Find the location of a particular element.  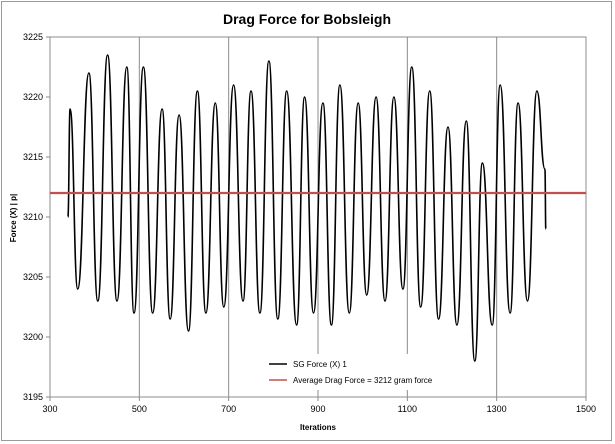

x-tick-label-1500: 1500 is located at coordinates (586, 409).